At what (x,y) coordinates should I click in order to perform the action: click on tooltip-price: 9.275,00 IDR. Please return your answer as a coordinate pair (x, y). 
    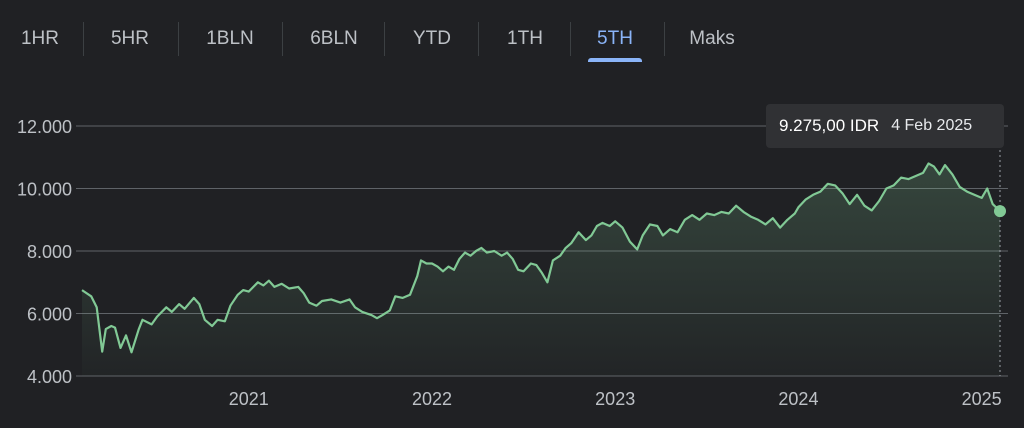
    Looking at the image, I should click on (829, 125).